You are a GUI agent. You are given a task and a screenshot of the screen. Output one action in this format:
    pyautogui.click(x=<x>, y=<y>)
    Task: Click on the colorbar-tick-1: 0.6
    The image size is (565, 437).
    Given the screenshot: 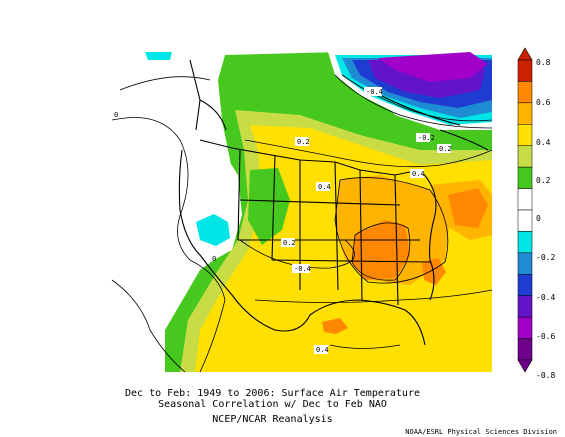 What is the action you would take?
    pyautogui.click(x=543, y=102)
    